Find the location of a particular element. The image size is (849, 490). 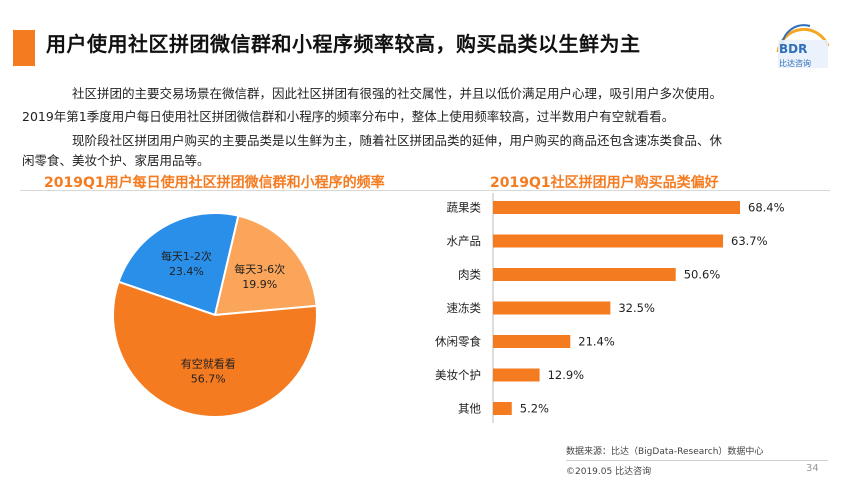

footer-divider is located at coordinates (697, 460).